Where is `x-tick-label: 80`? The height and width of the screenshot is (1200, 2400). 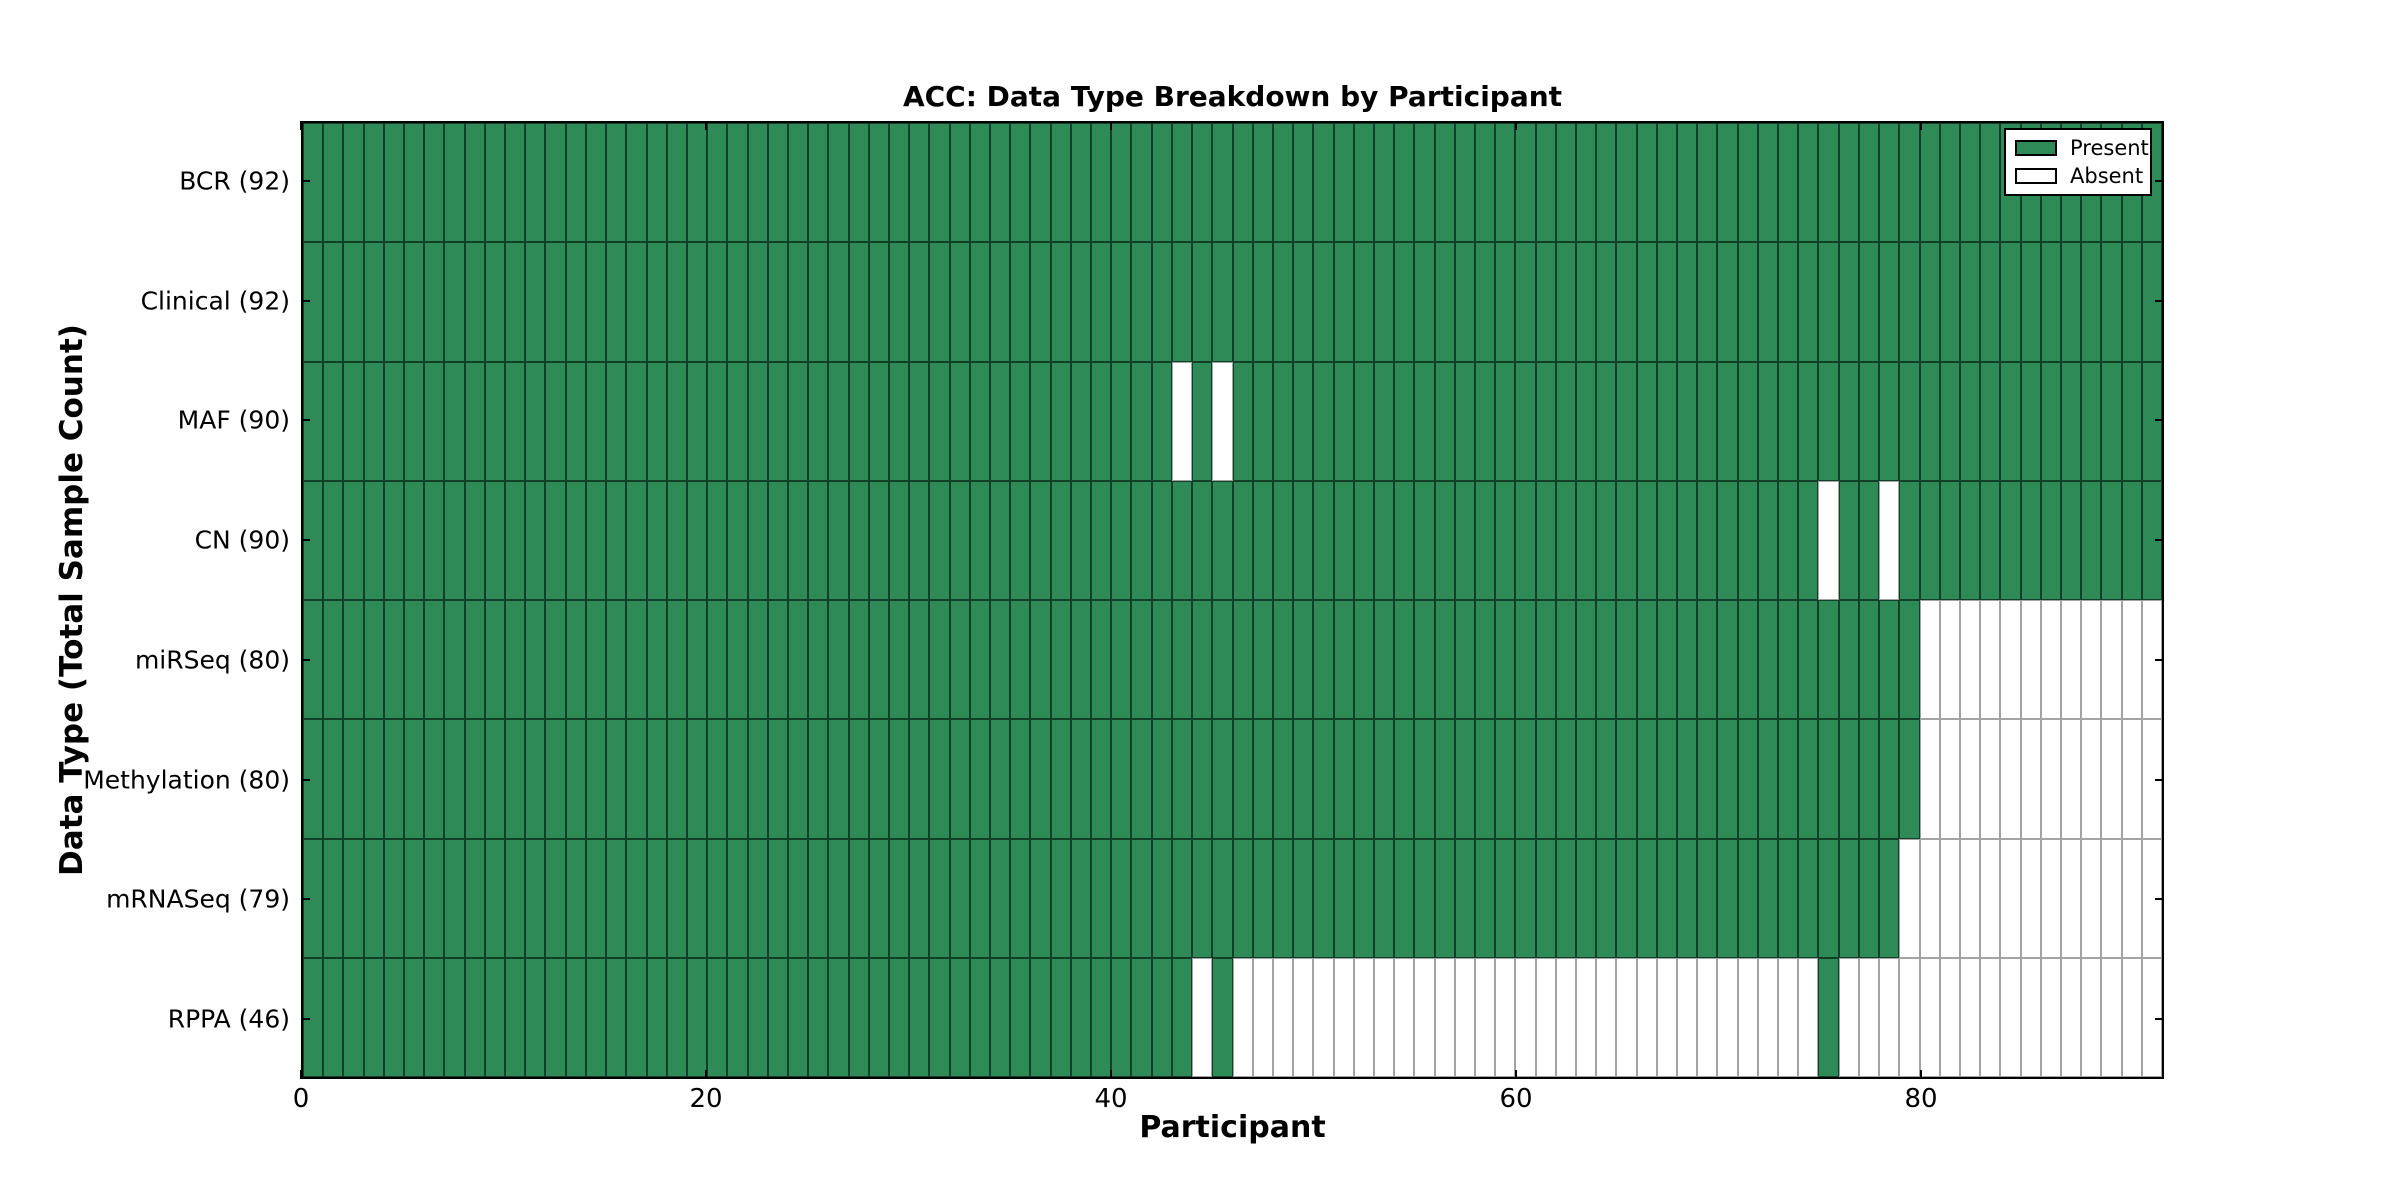
x-tick-label: 80 is located at coordinates (1921, 1099).